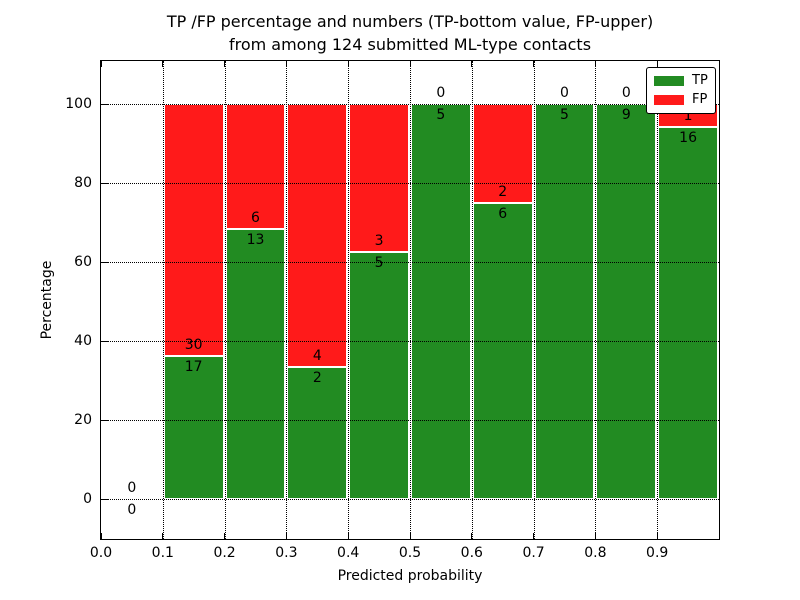 The height and width of the screenshot is (600, 800). I want to click on y-tick-label: 20, so click(83, 420).